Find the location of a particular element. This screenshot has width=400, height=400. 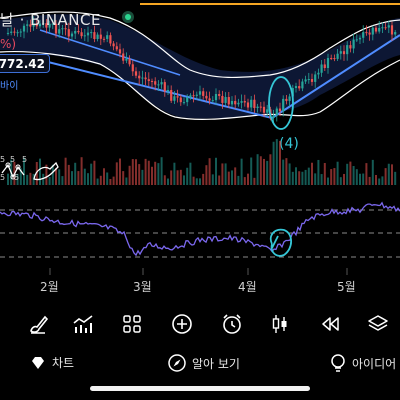

brush-icon is located at coordinates (38, 324).